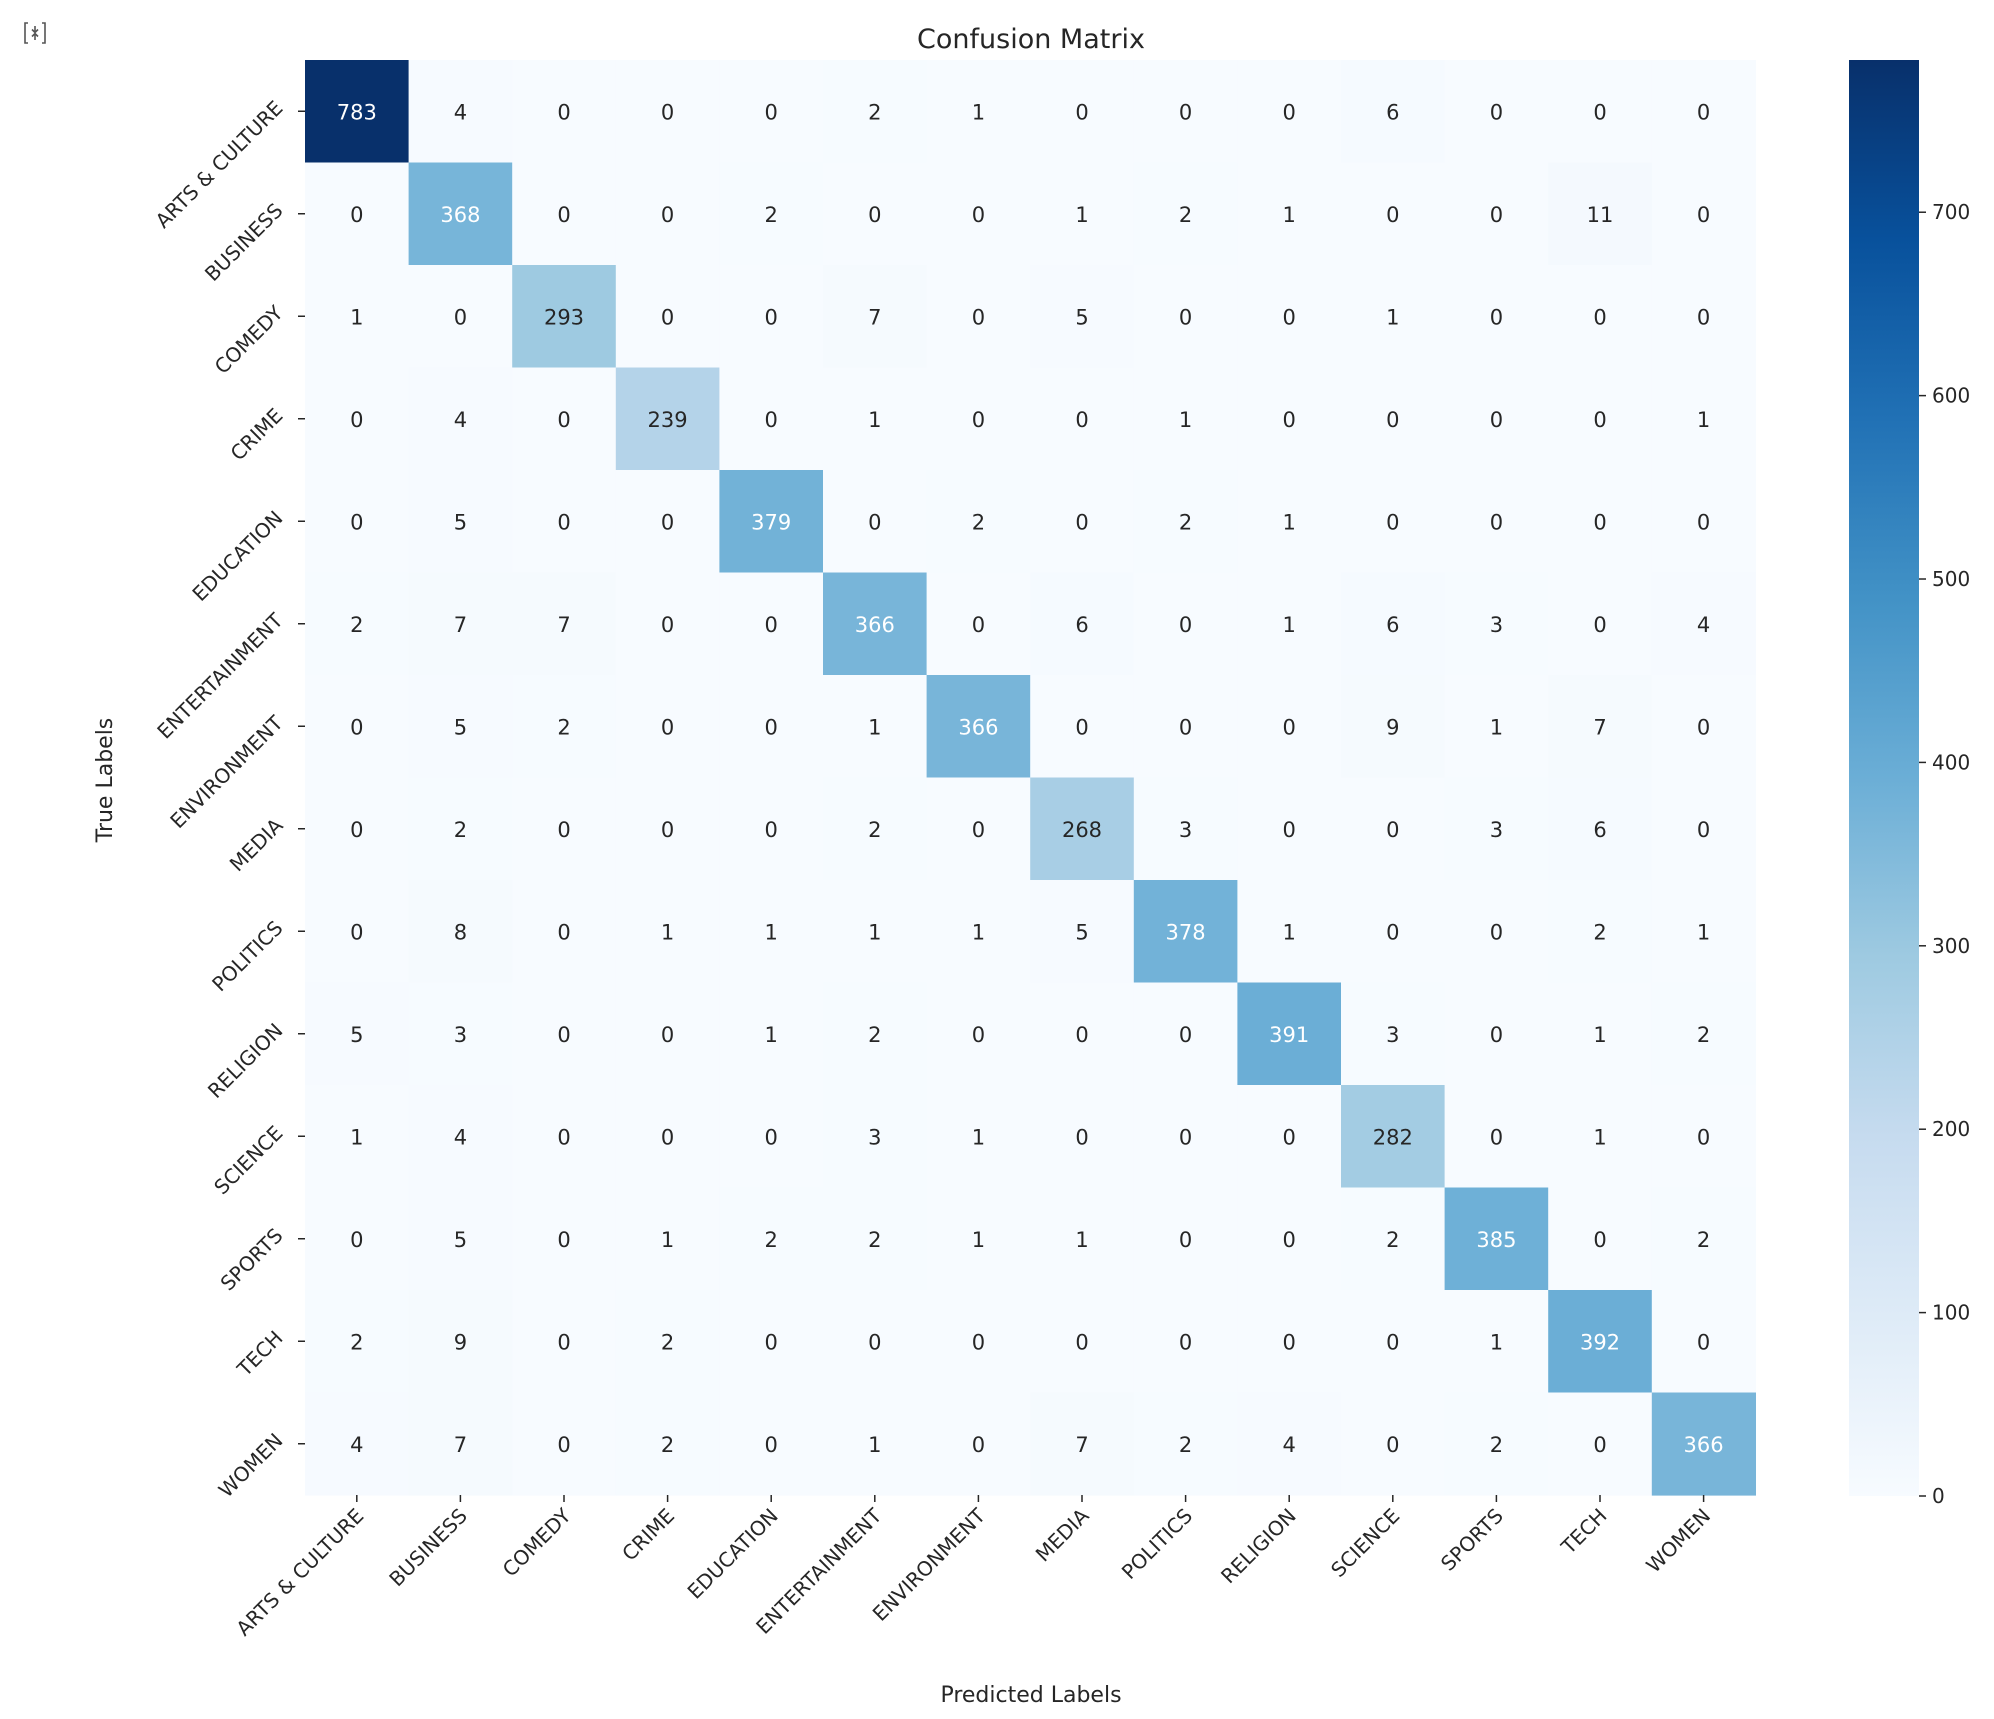  What do you see at coordinates (564, 317) in the screenshot?
I see `cell-value: 293` at bounding box center [564, 317].